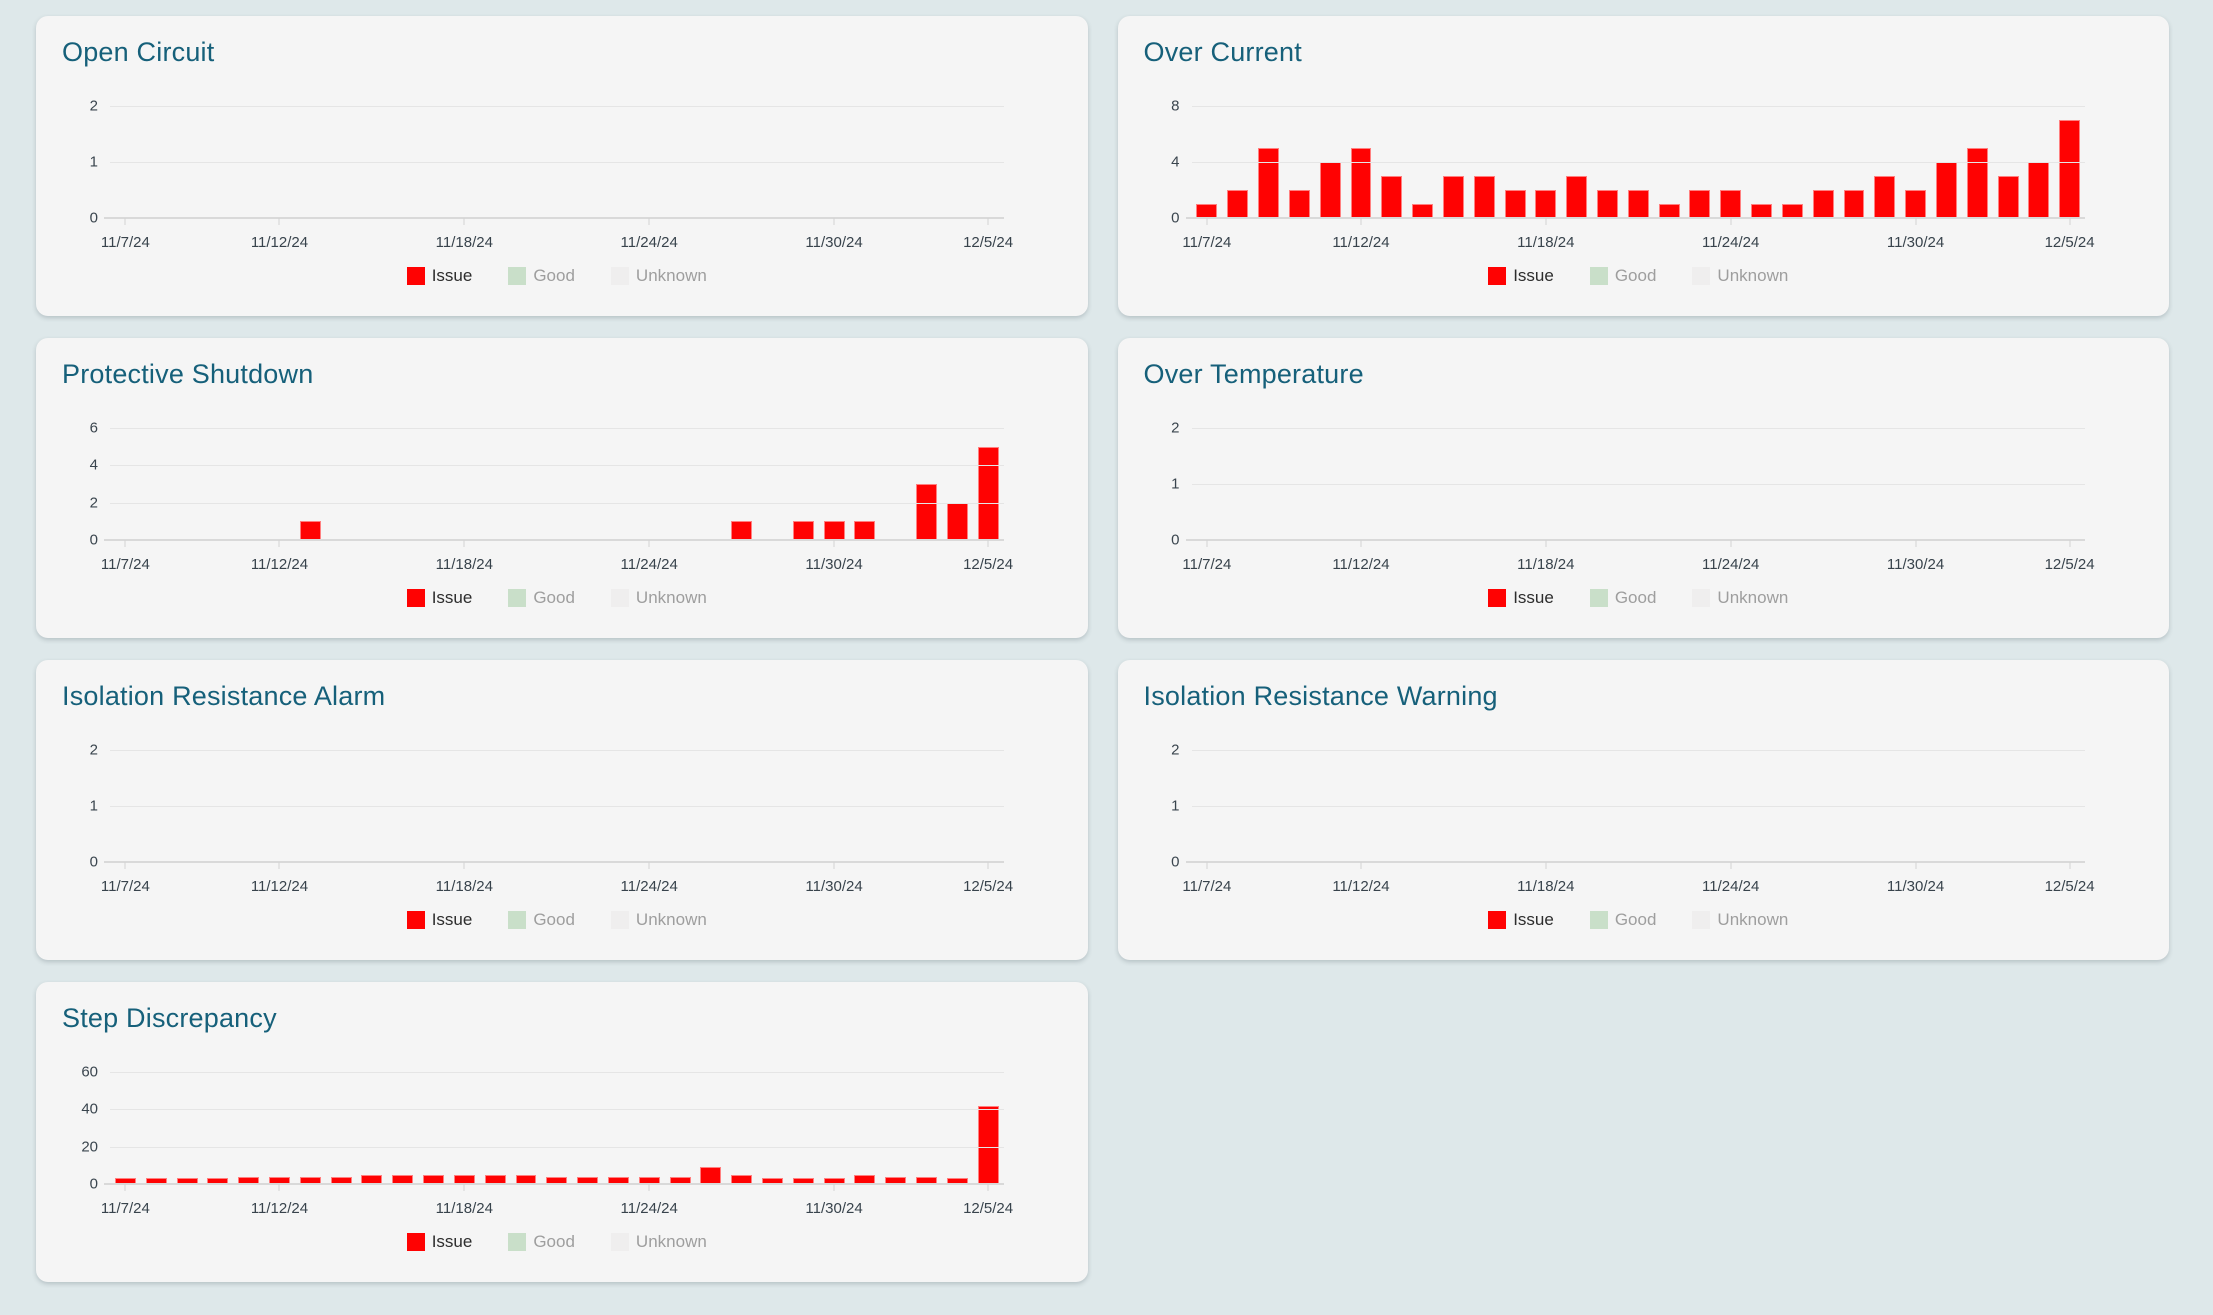  Describe the element at coordinates (452, 919) in the screenshot. I see `legend-label: Issue` at that location.